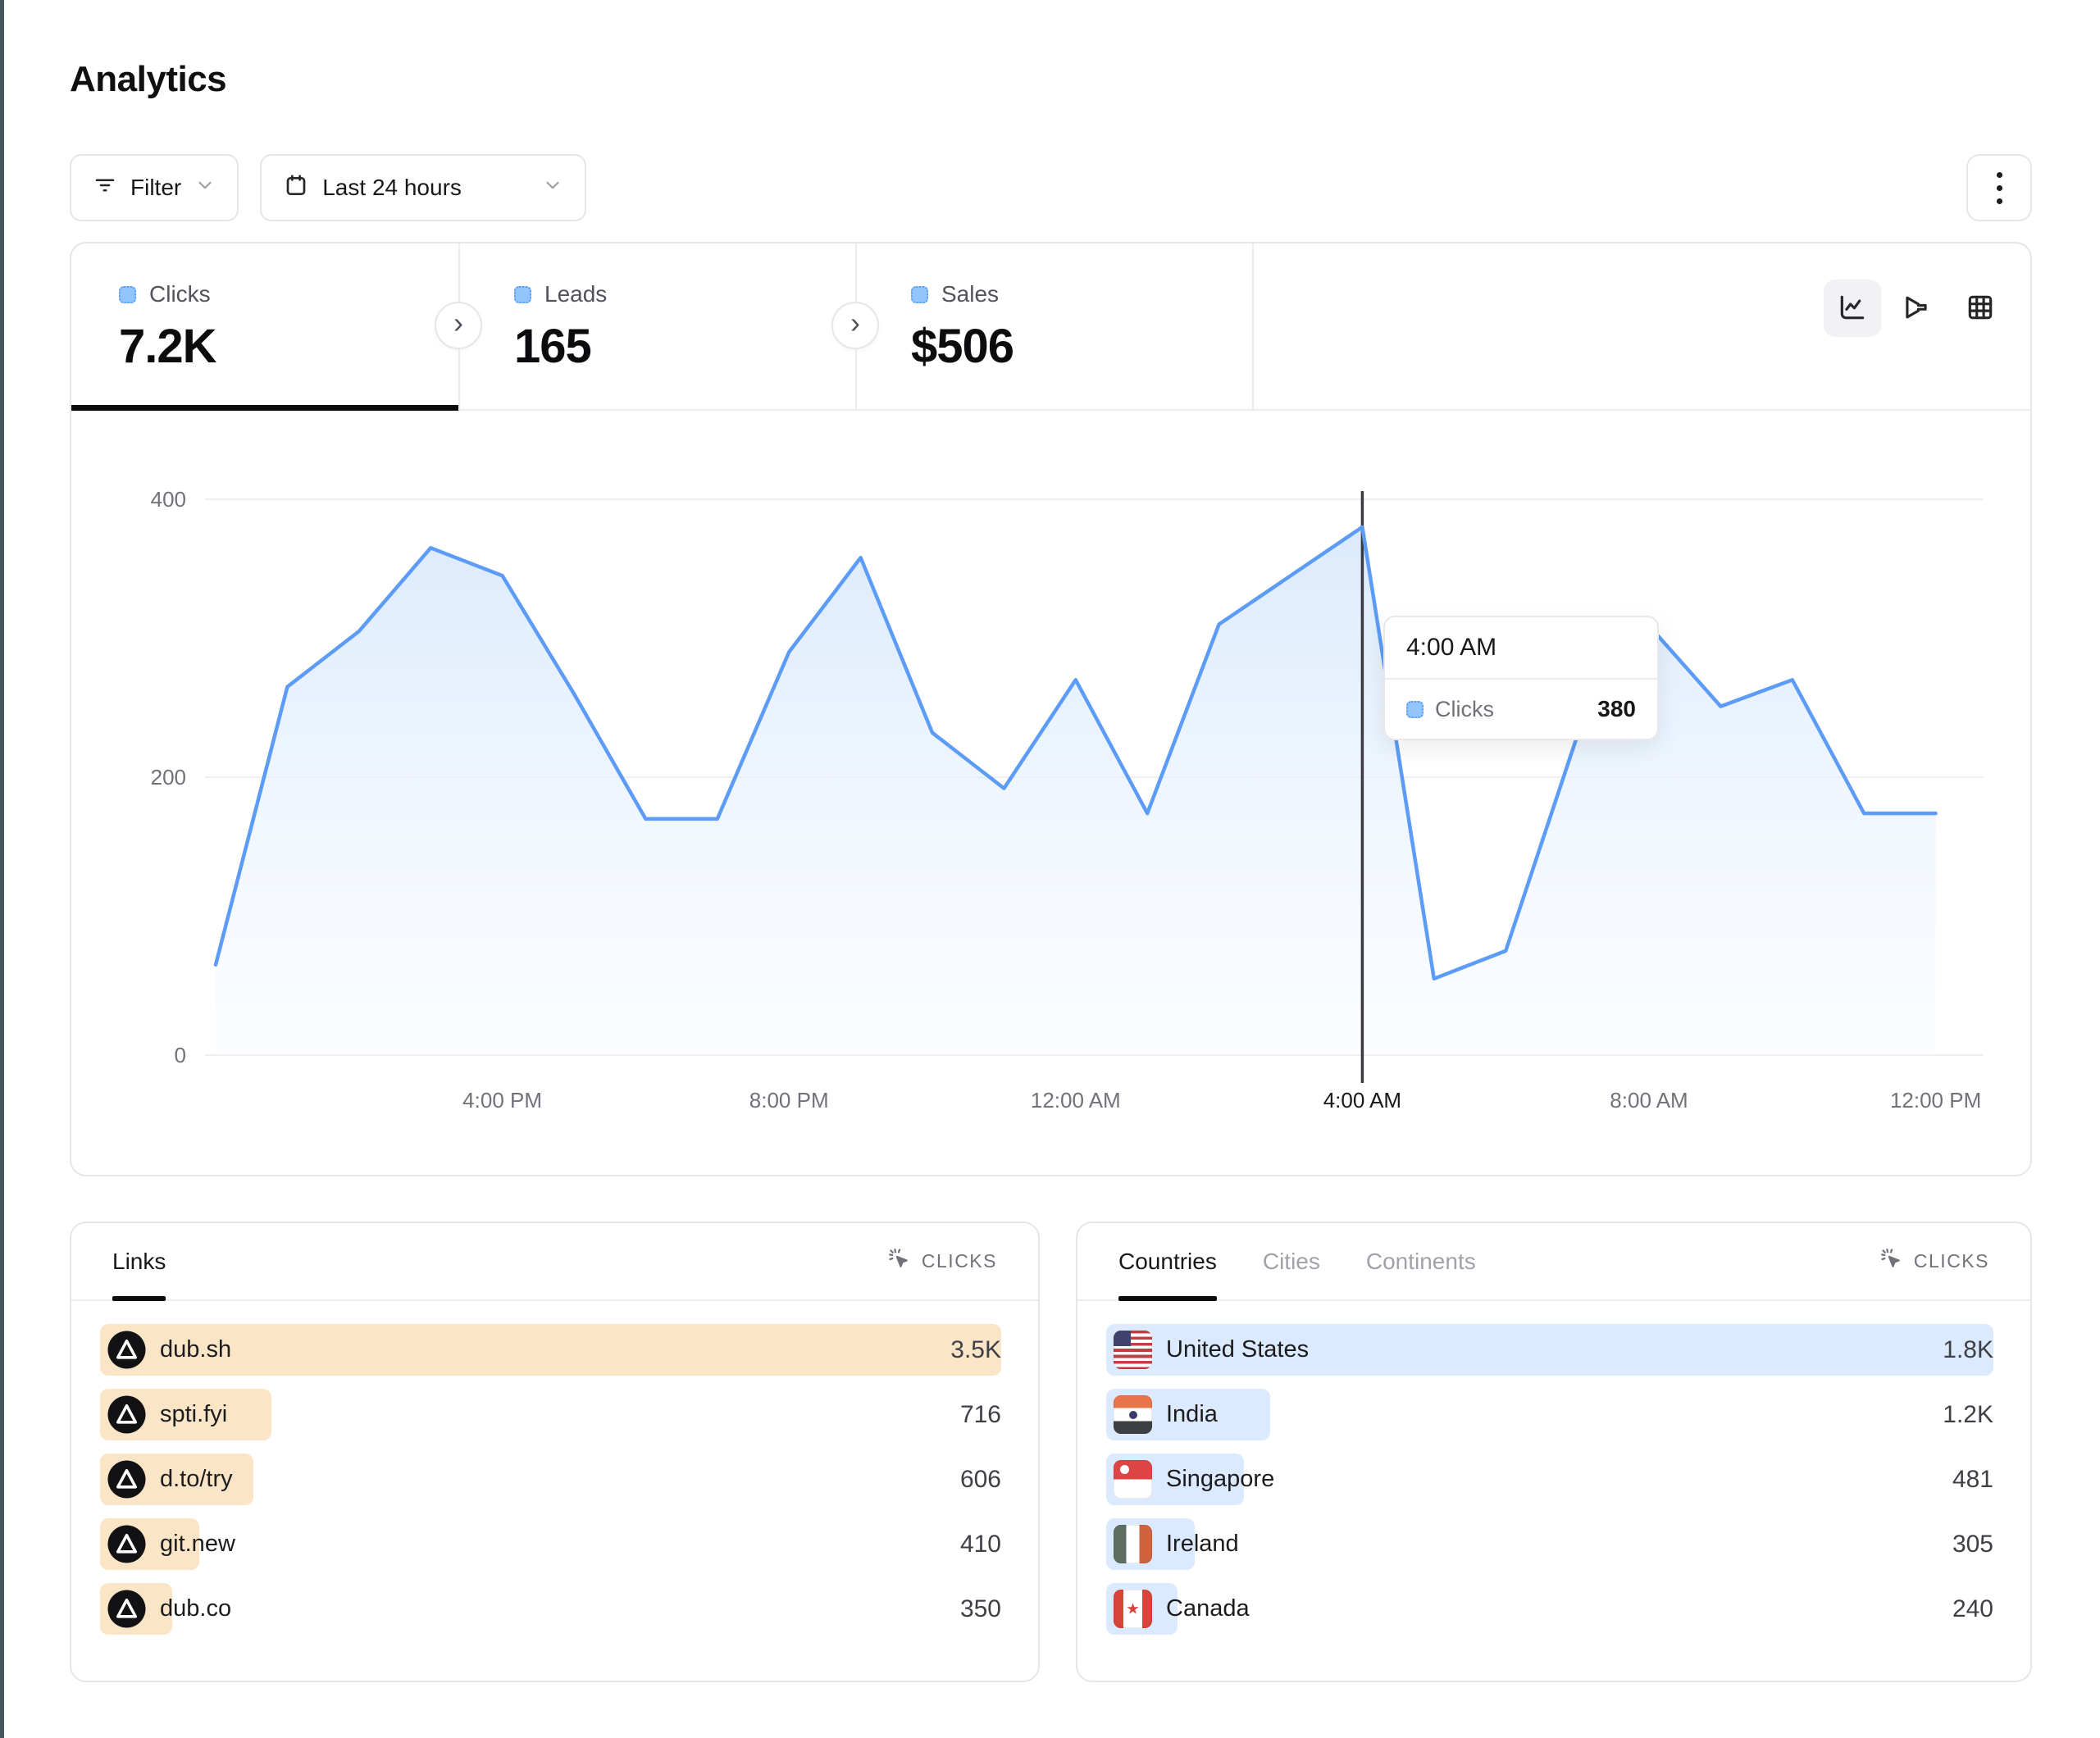 This screenshot has height=1738, width=2100. Describe the element at coordinates (1649, 1100) in the screenshot. I see `x-tick-label: 8:00 AM` at that location.